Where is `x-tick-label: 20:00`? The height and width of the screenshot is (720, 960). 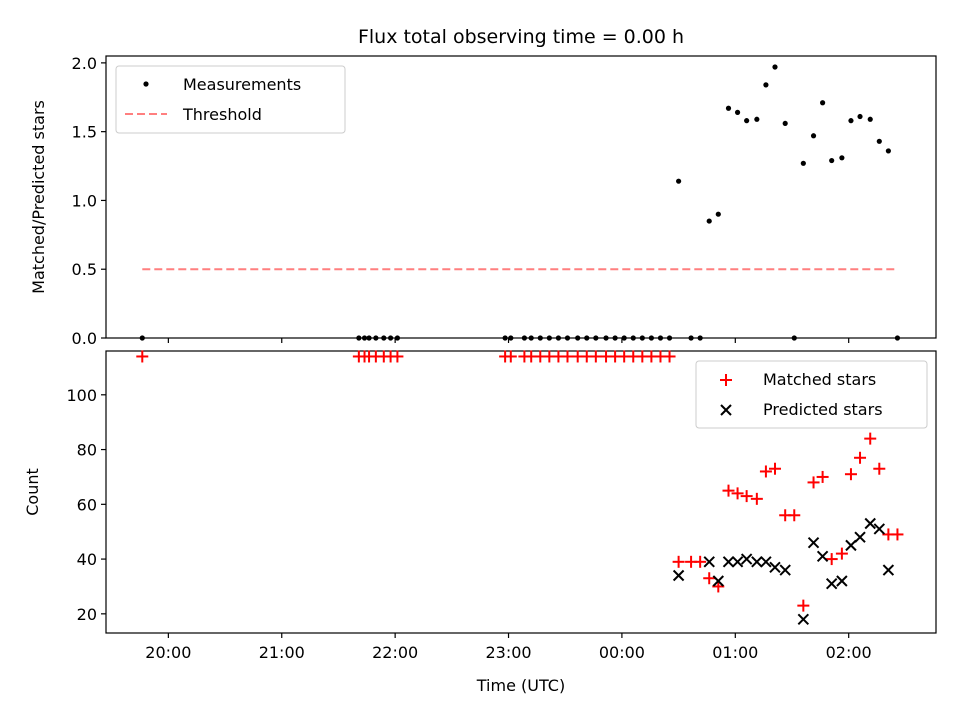
x-tick-label: 20:00 is located at coordinates (168, 652).